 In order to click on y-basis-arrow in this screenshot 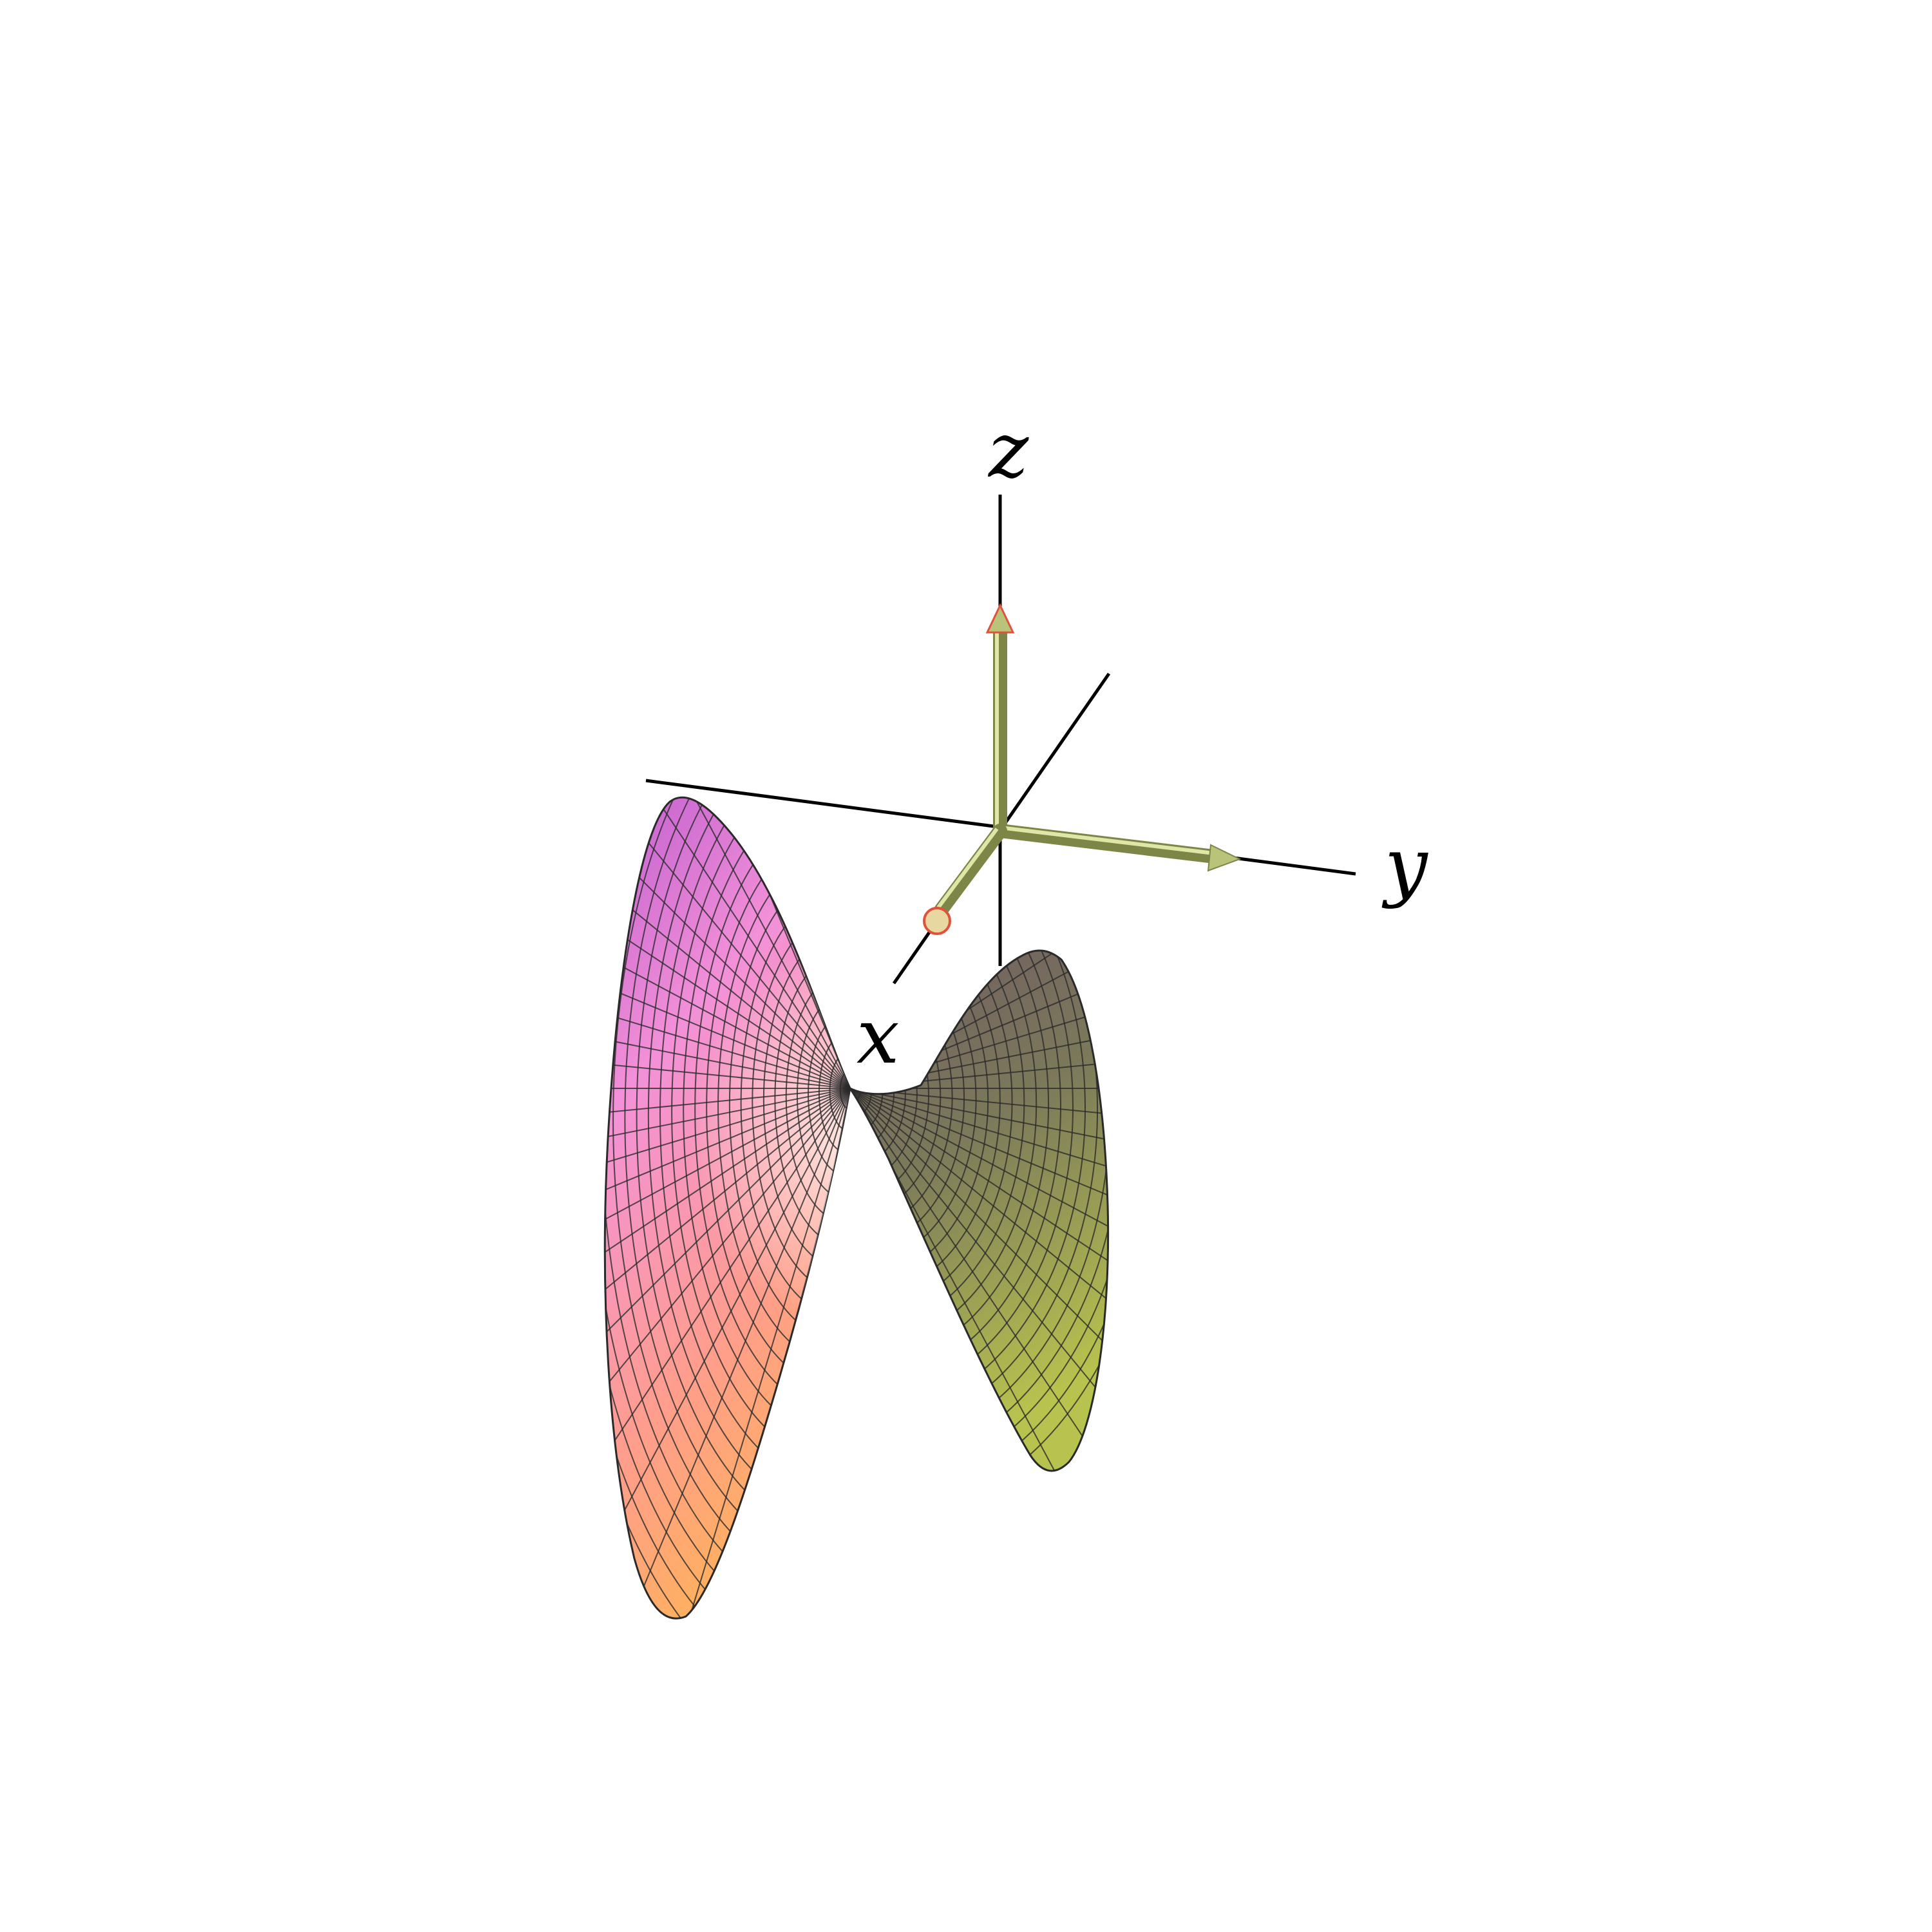, I will do `click(1117, 848)`.